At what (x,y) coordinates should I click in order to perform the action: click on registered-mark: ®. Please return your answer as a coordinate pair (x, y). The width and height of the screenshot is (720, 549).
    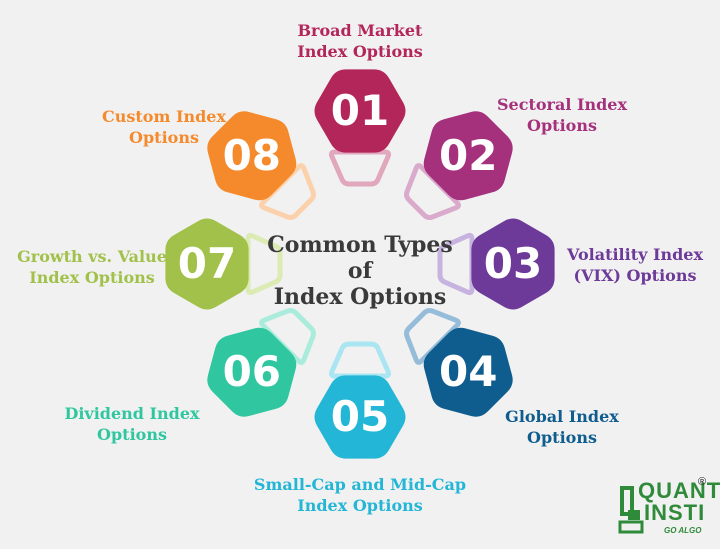
    Looking at the image, I should click on (702, 482).